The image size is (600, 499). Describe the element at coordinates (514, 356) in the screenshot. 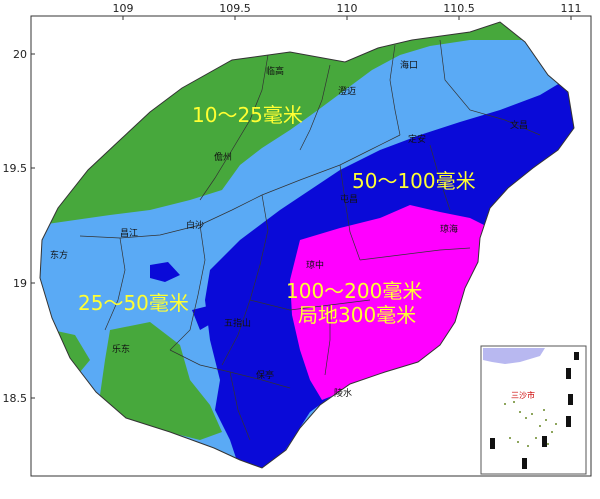

I see `inset-landmass` at that location.